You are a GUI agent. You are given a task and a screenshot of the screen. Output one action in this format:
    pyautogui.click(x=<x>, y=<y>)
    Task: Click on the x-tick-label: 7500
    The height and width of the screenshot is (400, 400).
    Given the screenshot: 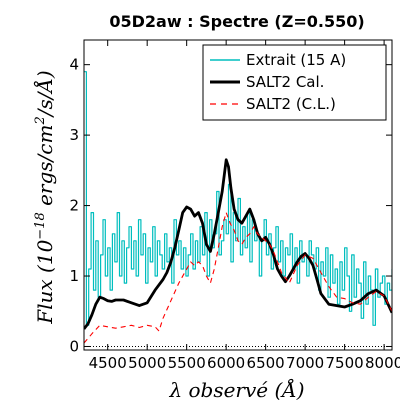 What is the action you would take?
    pyautogui.click(x=345, y=363)
    